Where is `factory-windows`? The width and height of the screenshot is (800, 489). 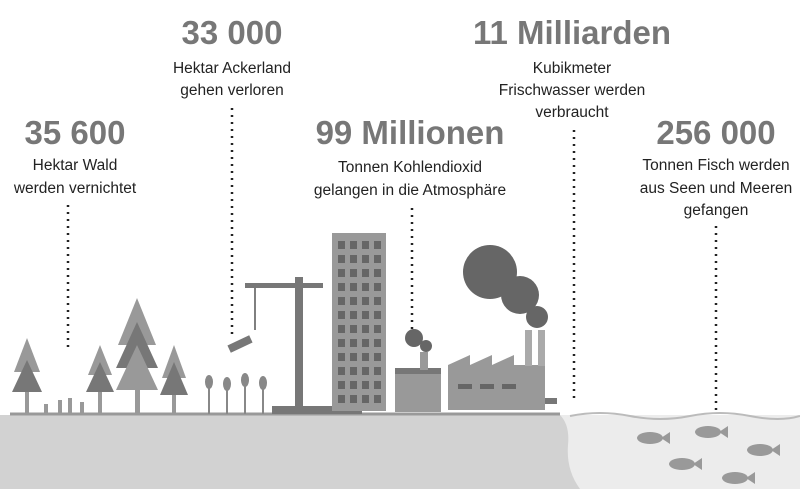
factory-windows is located at coordinates (487, 386).